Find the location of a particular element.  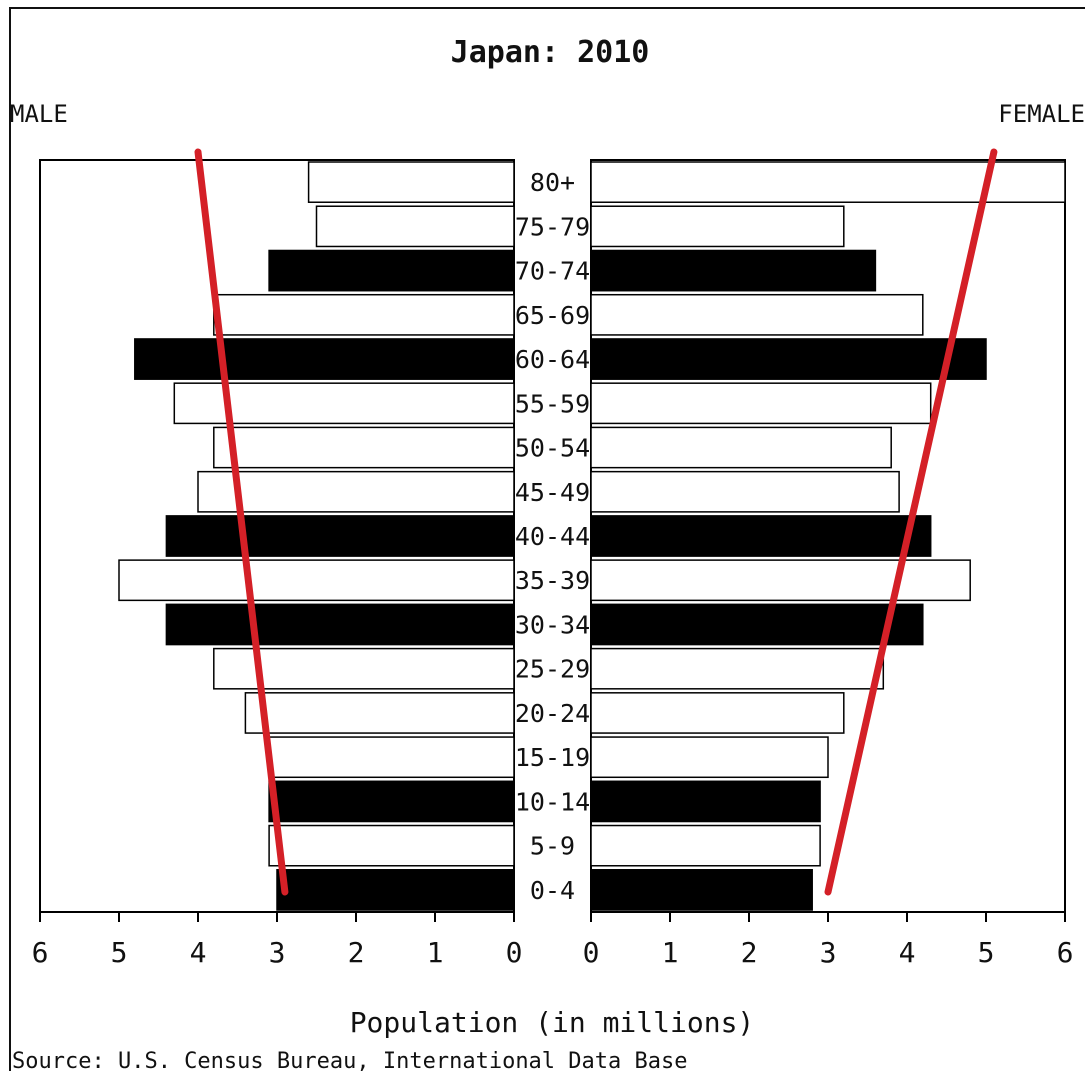

age-label-25-29: 25-29 is located at coordinates (552, 669).